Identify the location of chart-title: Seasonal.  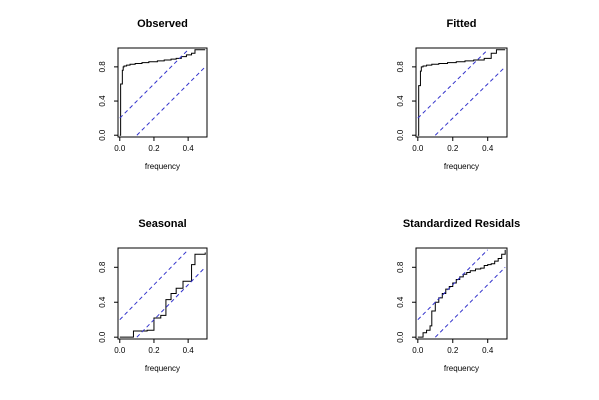
(162, 224).